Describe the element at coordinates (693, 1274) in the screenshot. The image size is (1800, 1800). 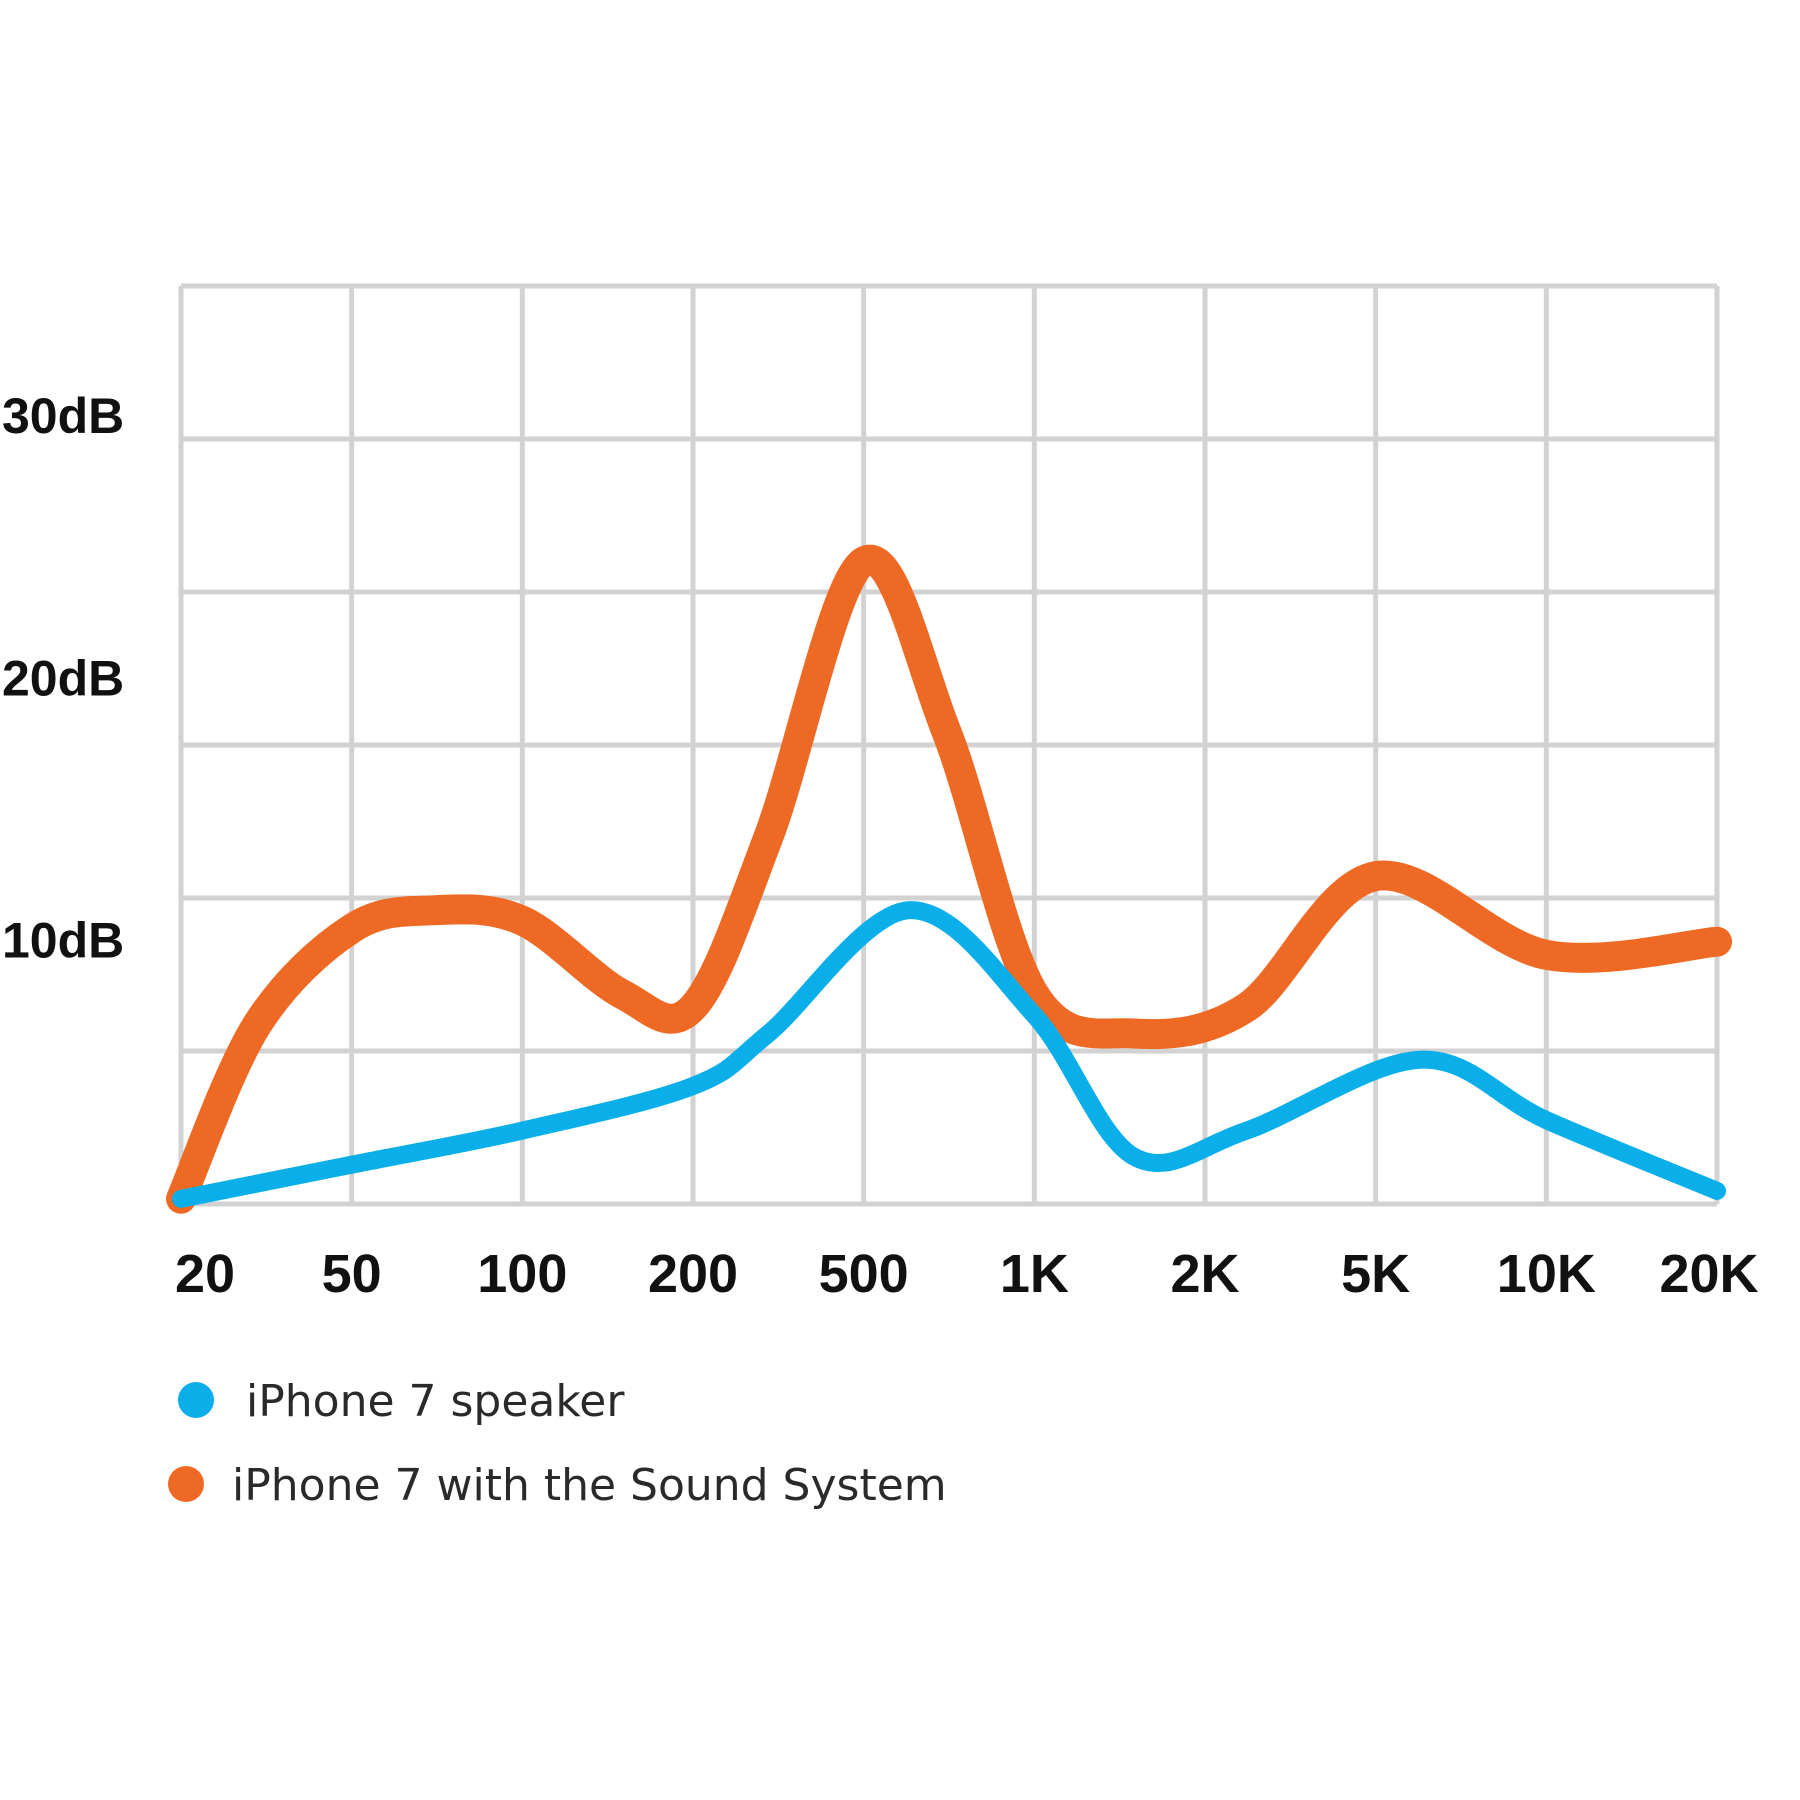
I see `x-tick-label: 200` at that location.